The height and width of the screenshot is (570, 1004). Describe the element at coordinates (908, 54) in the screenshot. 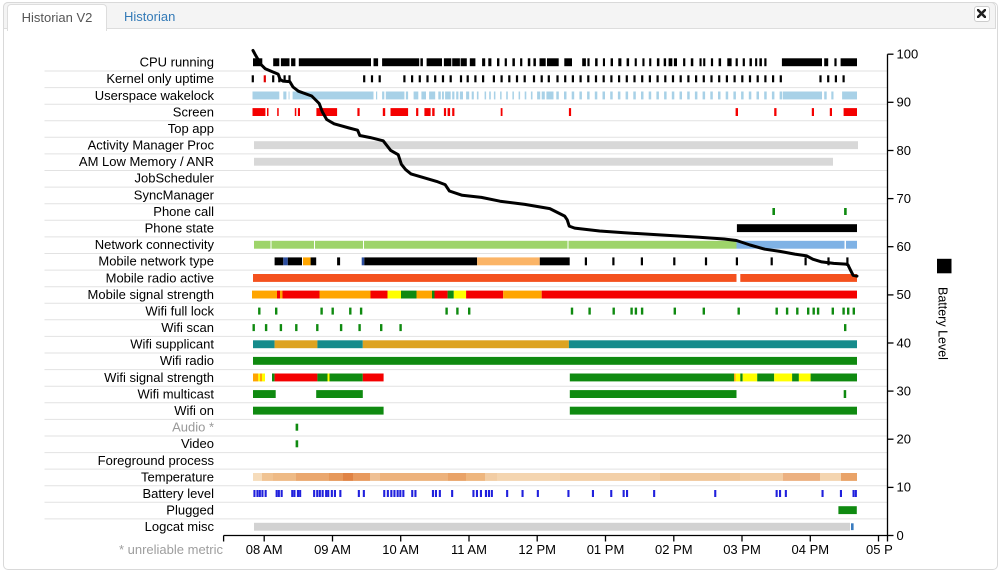

I see `svg-text: 100` at that location.